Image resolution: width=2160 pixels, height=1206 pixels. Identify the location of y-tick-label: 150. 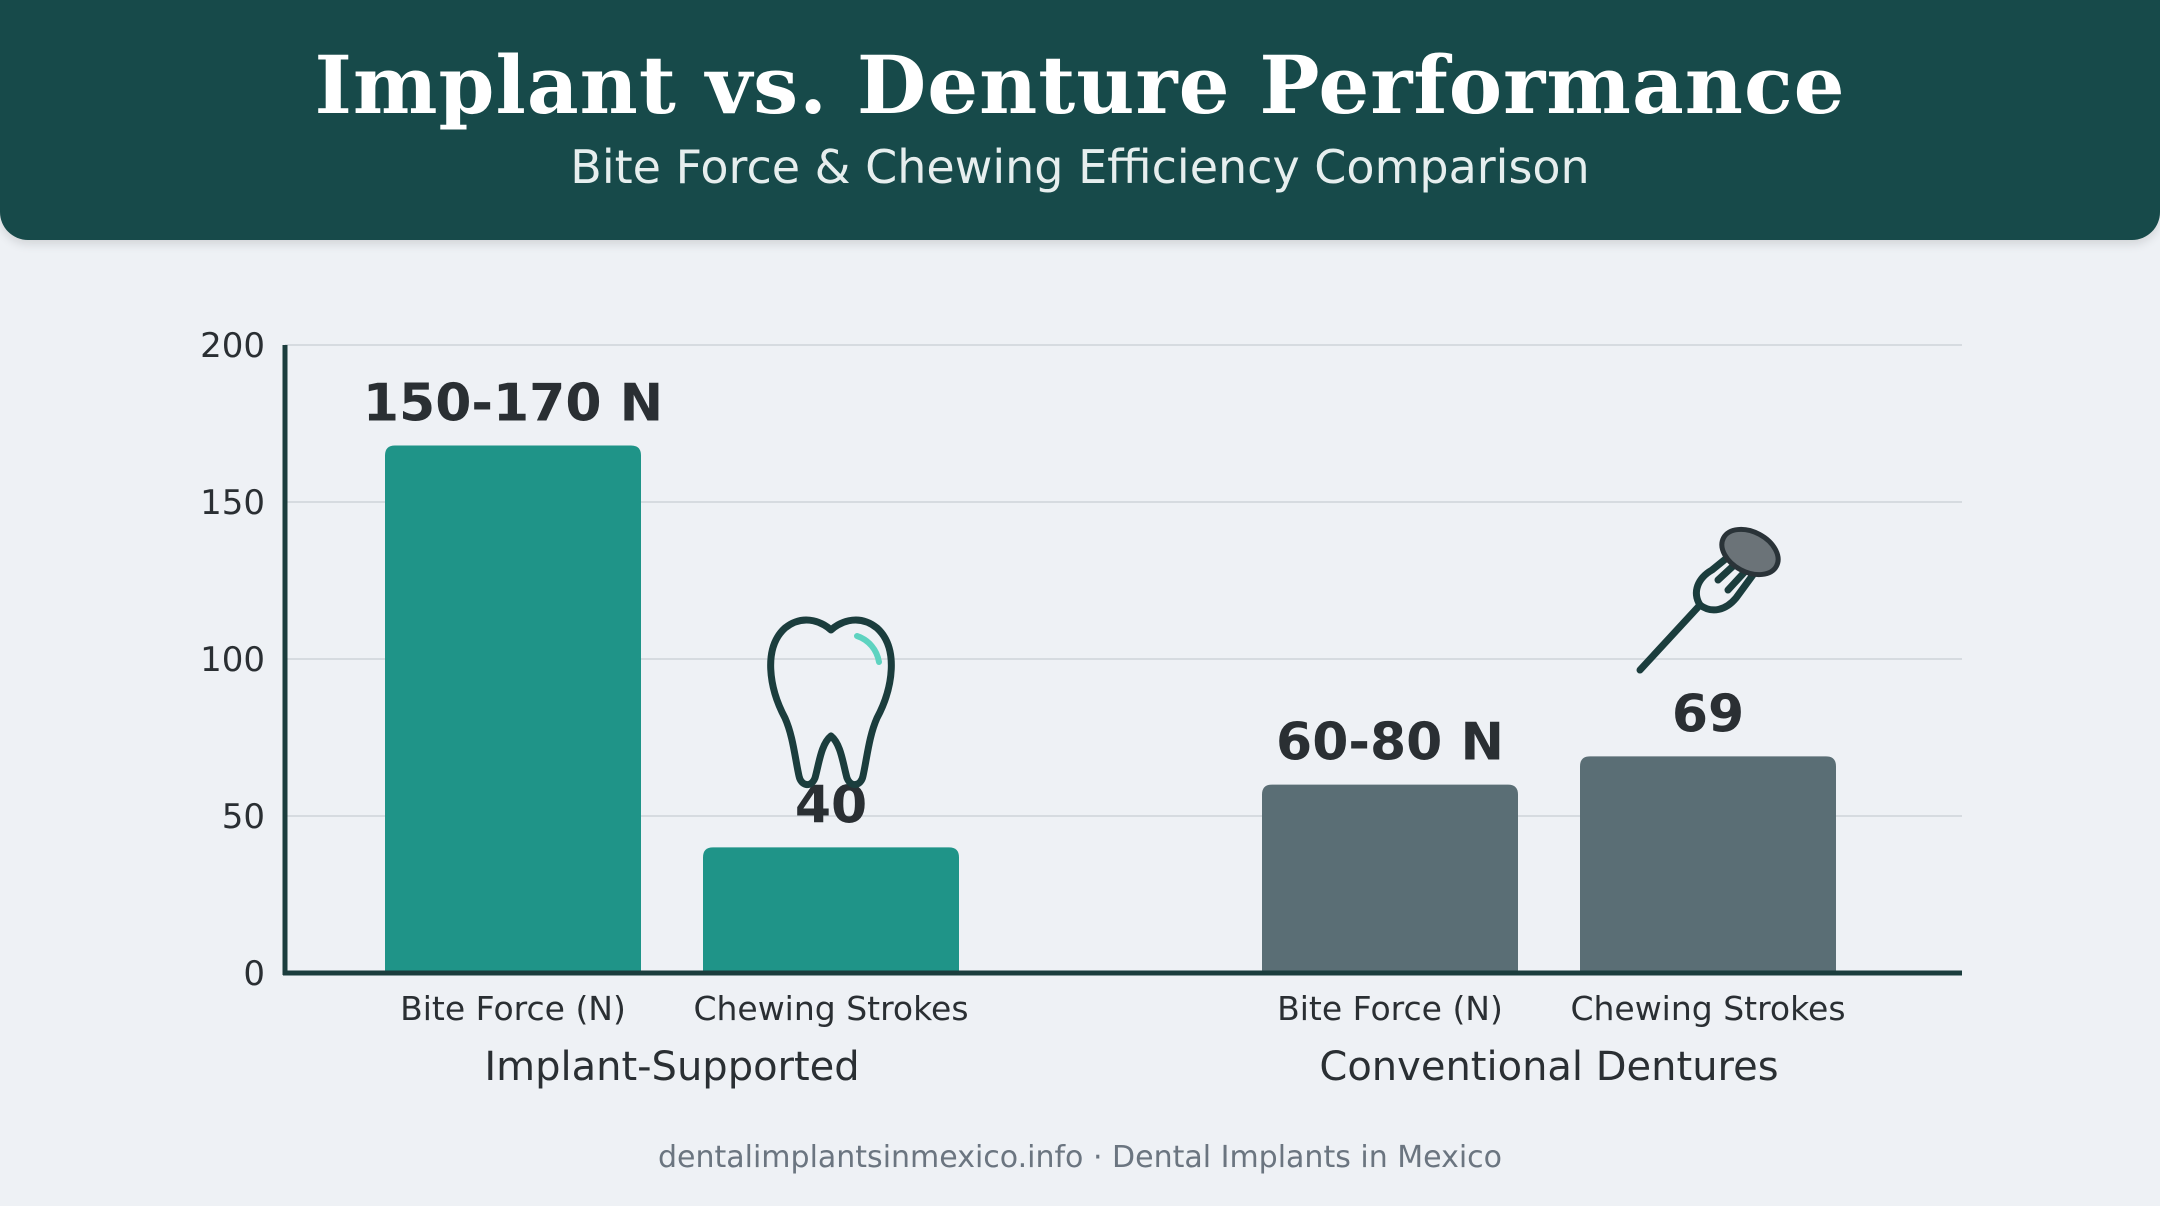
(232, 503).